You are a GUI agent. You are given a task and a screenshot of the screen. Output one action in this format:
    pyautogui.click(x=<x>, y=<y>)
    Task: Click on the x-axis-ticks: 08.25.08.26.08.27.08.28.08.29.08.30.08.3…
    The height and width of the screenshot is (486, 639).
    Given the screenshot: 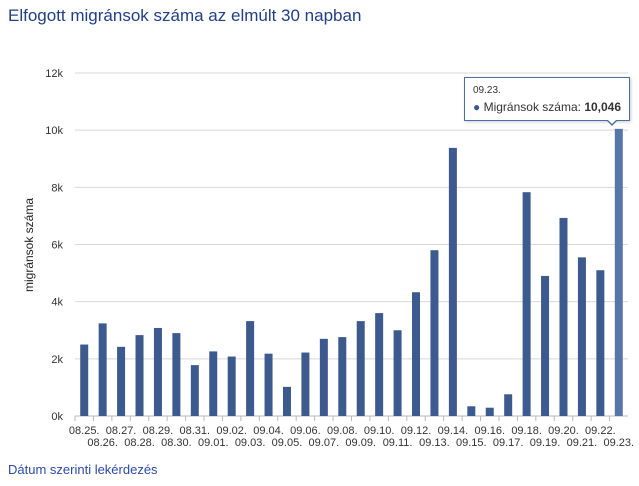 What is the action you would take?
    pyautogui.click(x=351, y=432)
    